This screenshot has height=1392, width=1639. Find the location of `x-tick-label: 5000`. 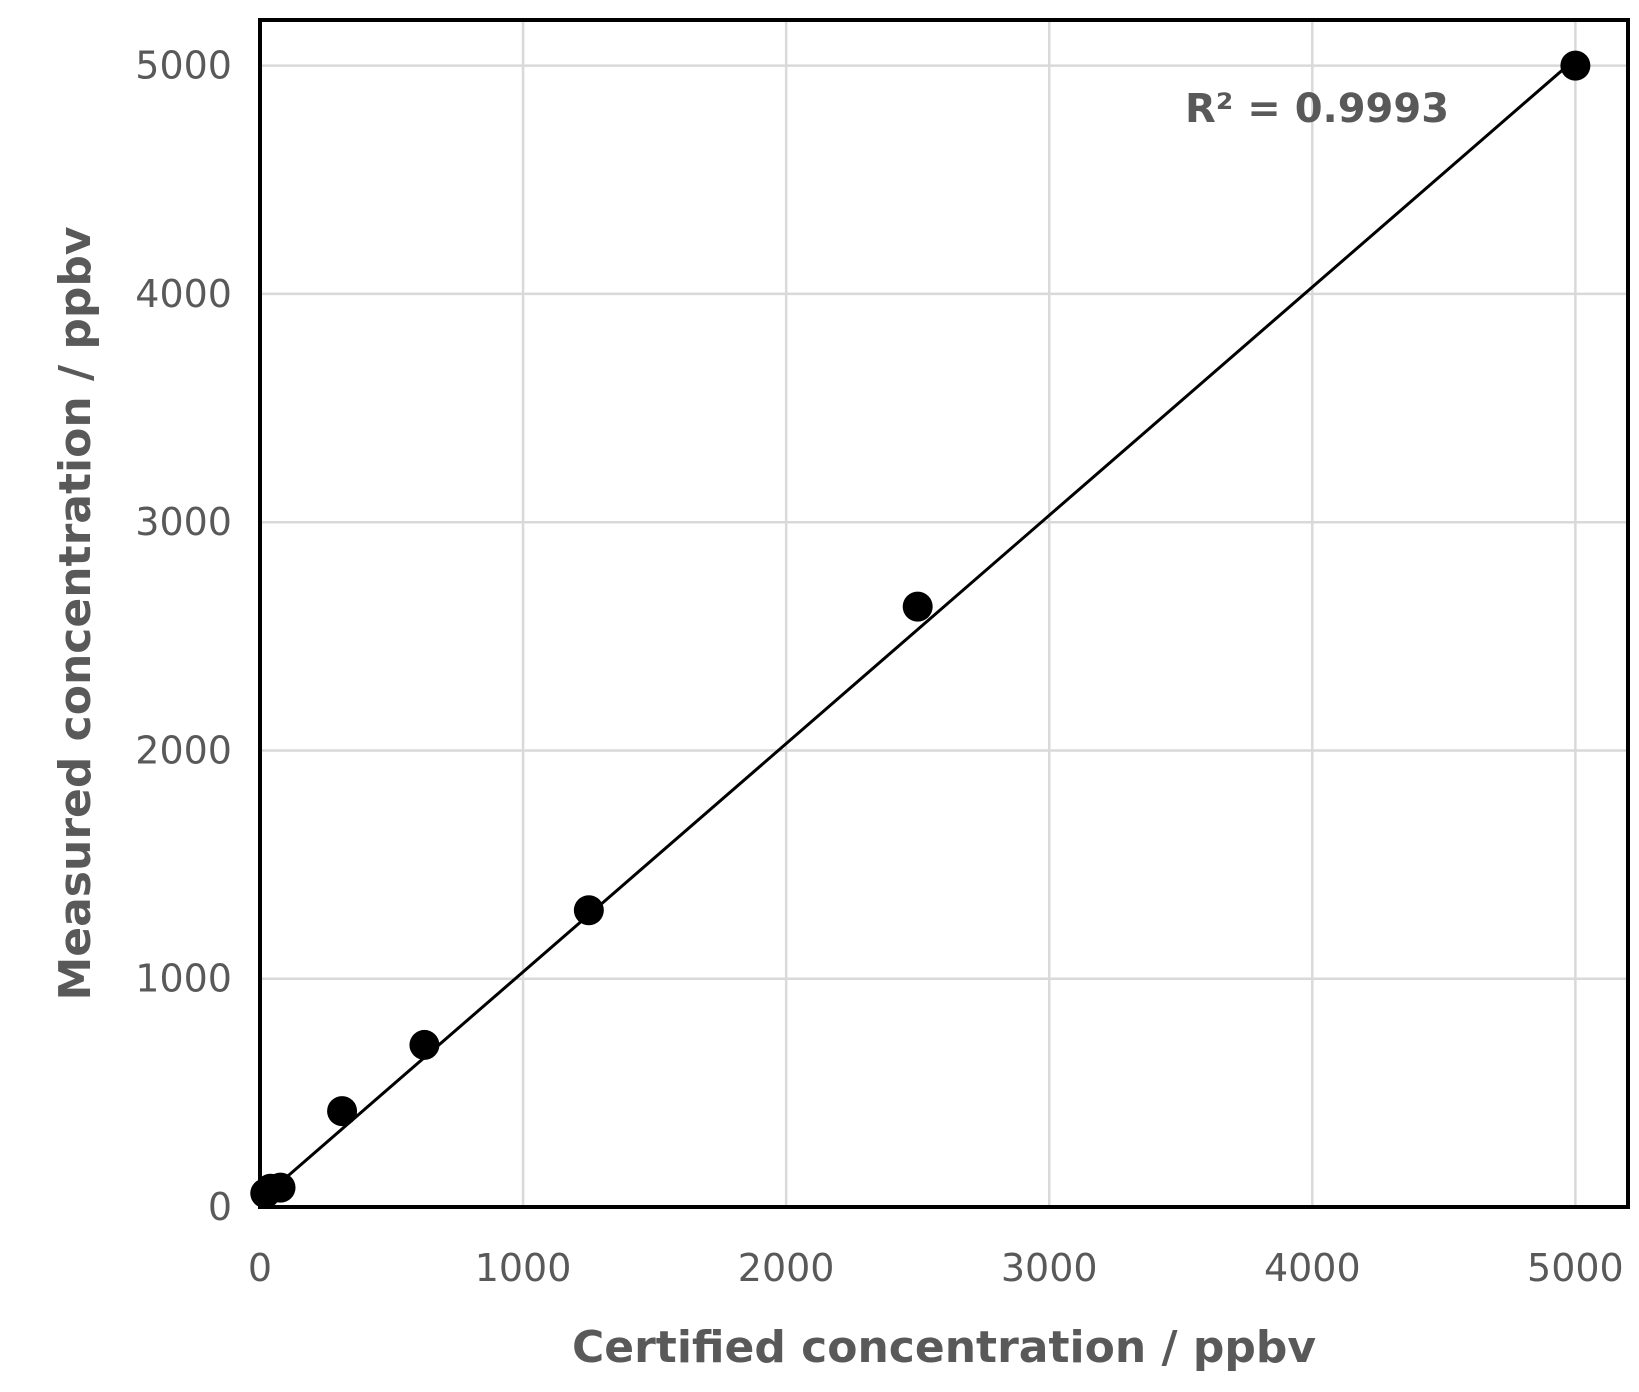

x-tick-label: 5000 is located at coordinates (1575, 1268).